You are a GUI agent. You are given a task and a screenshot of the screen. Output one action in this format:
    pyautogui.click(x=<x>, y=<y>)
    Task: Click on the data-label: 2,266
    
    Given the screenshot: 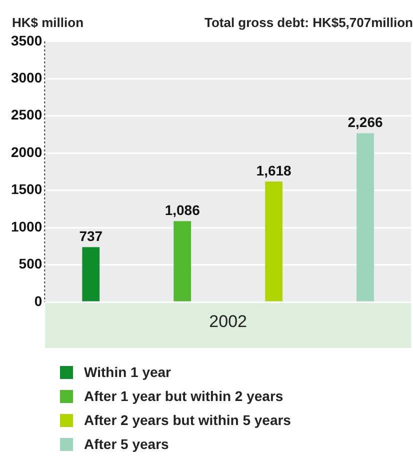 What is the action you would take?
    pyautogui.click(x=365, y=122)
    